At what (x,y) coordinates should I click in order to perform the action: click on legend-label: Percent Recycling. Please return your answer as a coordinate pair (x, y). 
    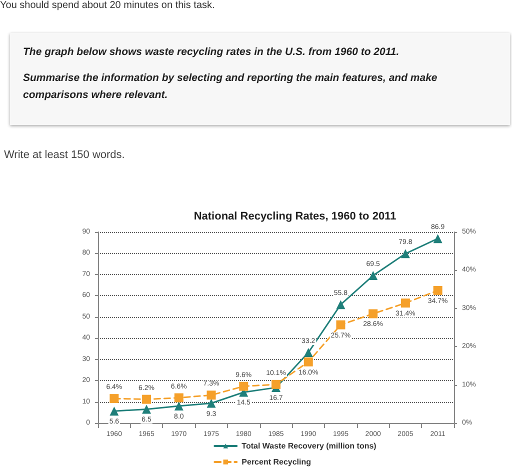
    Looking at the image, I should click on (277, 462).